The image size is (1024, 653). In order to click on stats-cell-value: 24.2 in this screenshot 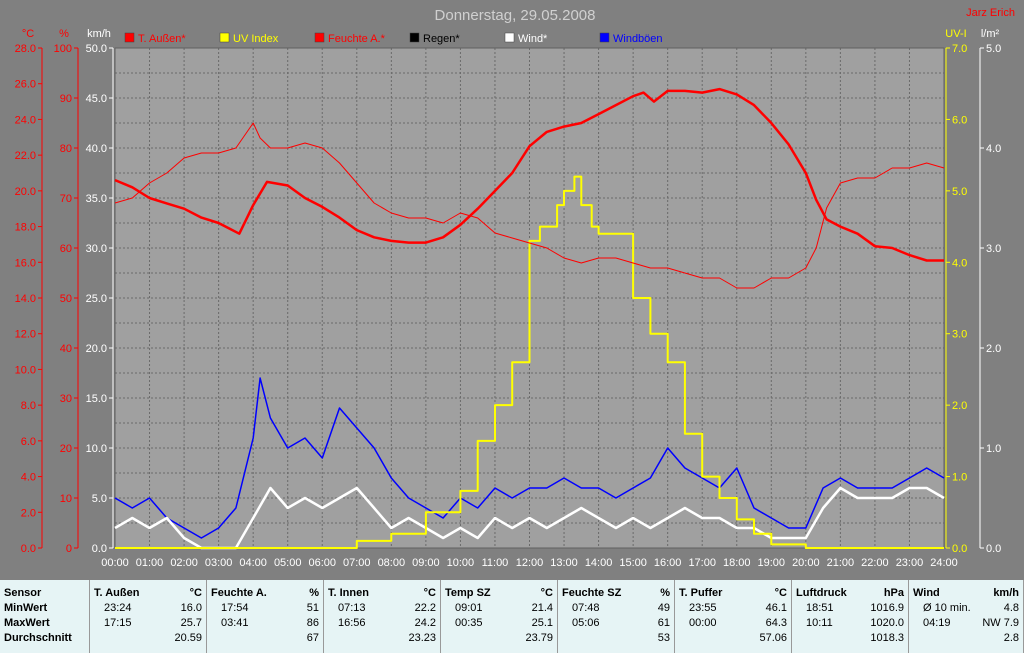, I will do `click(425, 623)`.